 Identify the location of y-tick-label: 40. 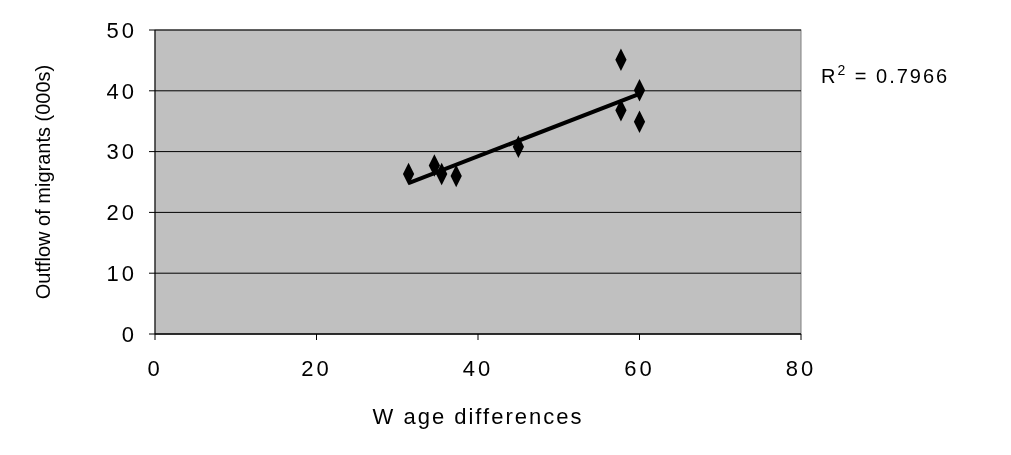
(121, 91).